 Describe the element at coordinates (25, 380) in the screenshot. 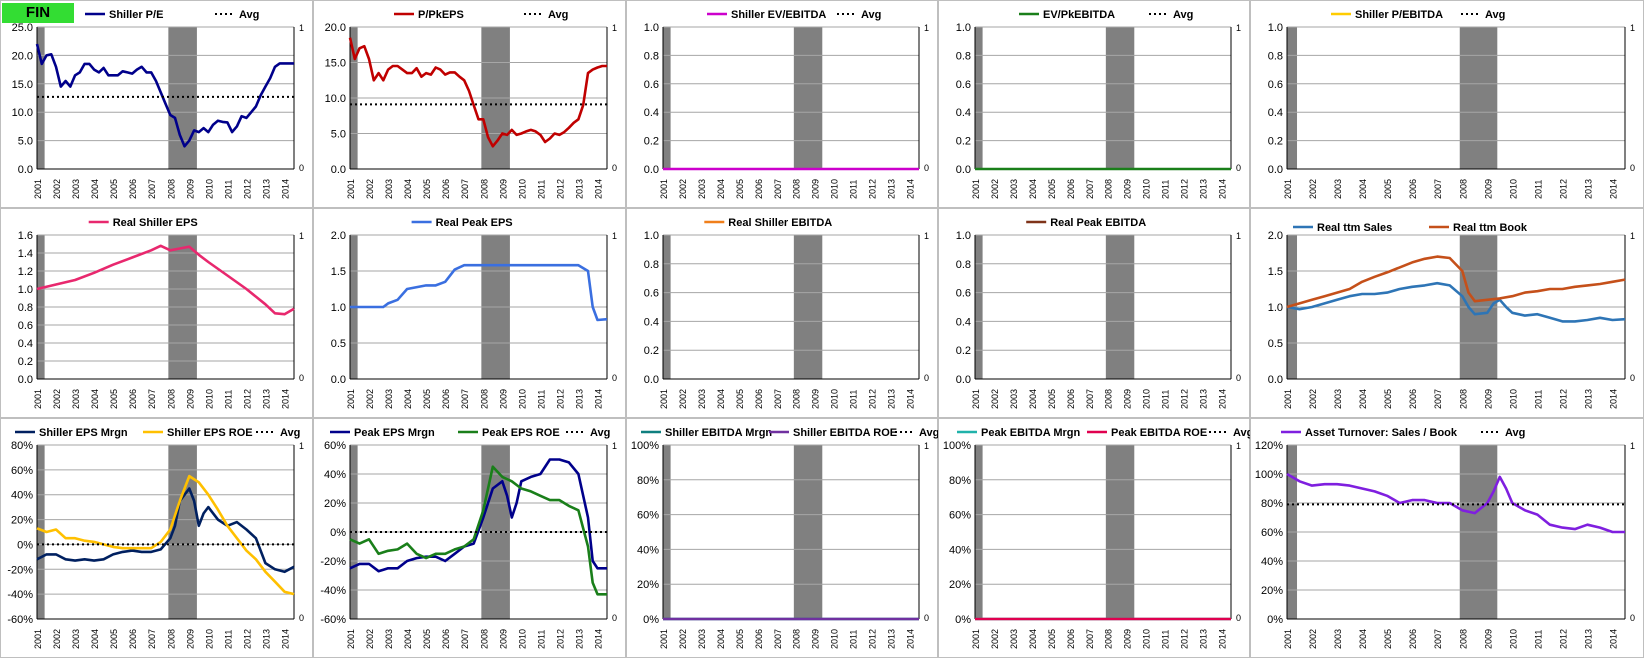

I see `y-tick-label: 0.0` at that location.